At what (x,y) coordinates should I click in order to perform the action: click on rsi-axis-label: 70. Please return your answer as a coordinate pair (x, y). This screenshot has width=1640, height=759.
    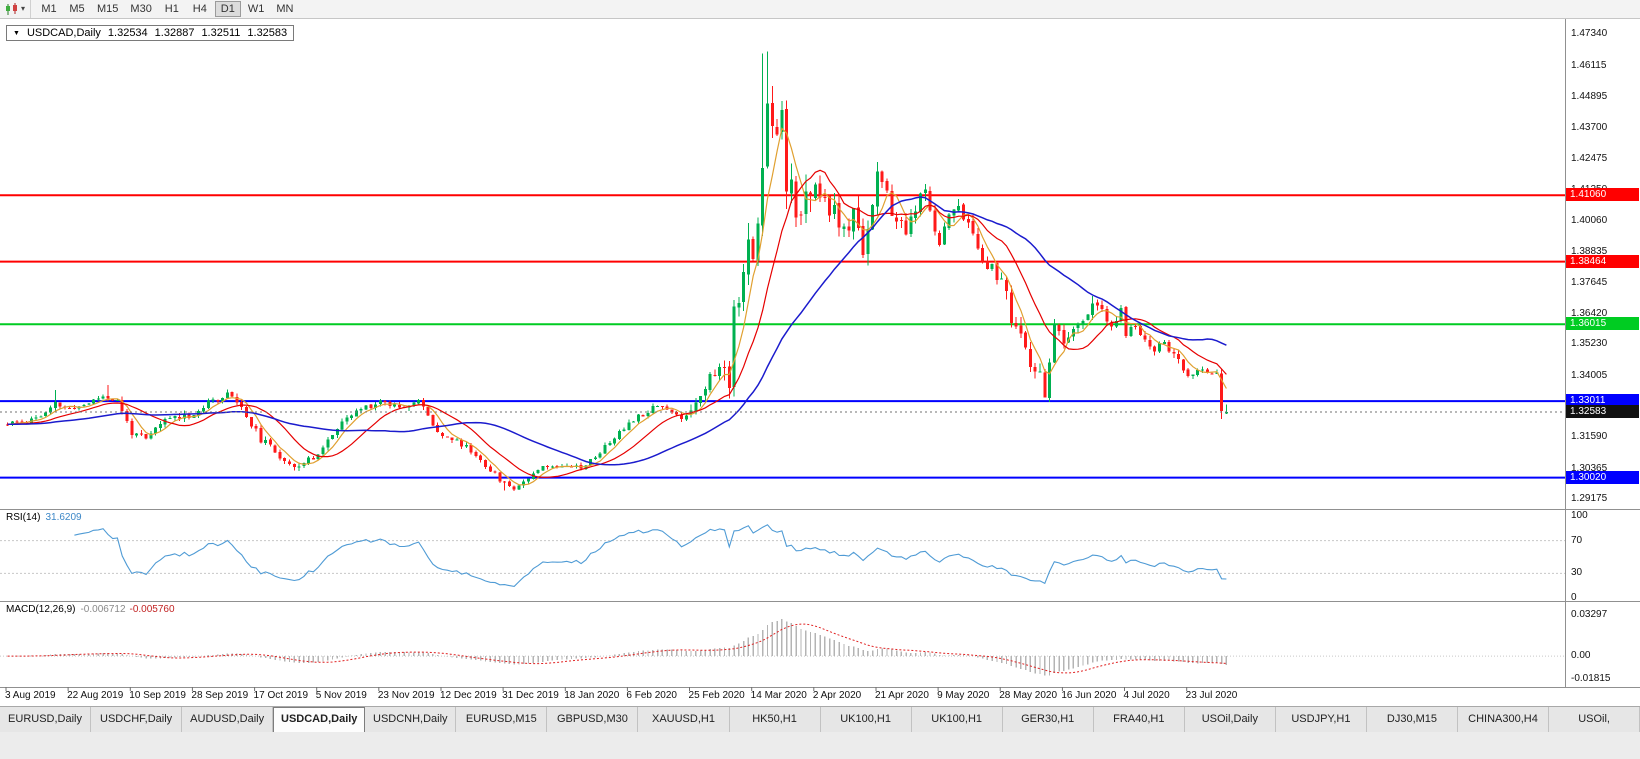
    Looking at the image, I should click on (1577, 540).